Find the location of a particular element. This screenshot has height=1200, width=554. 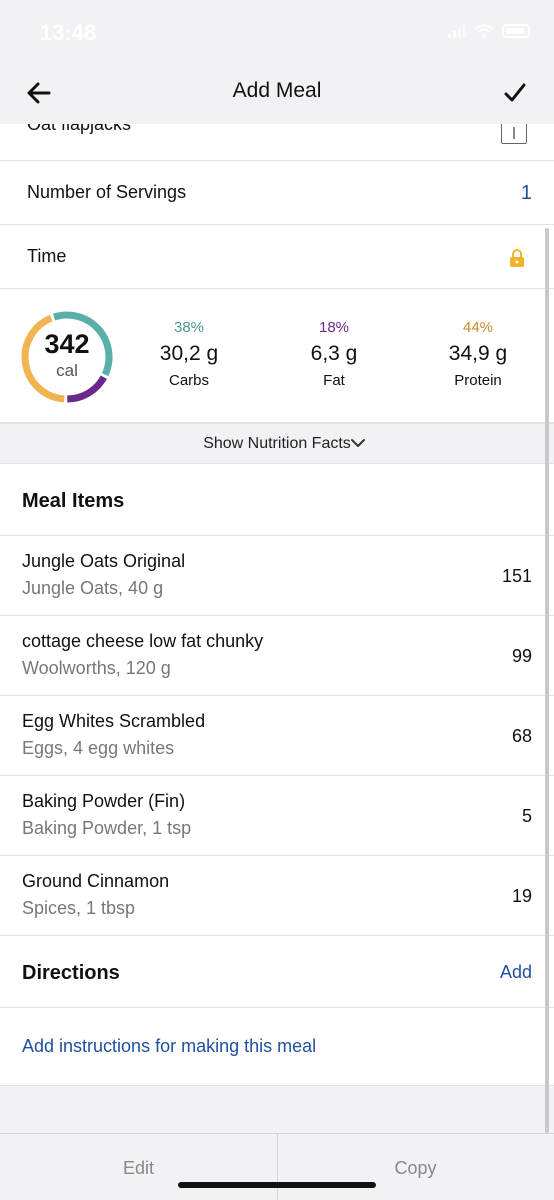

meal-item-detail: Baking Powder, 1 tsp is located at coordinates (107, 828).